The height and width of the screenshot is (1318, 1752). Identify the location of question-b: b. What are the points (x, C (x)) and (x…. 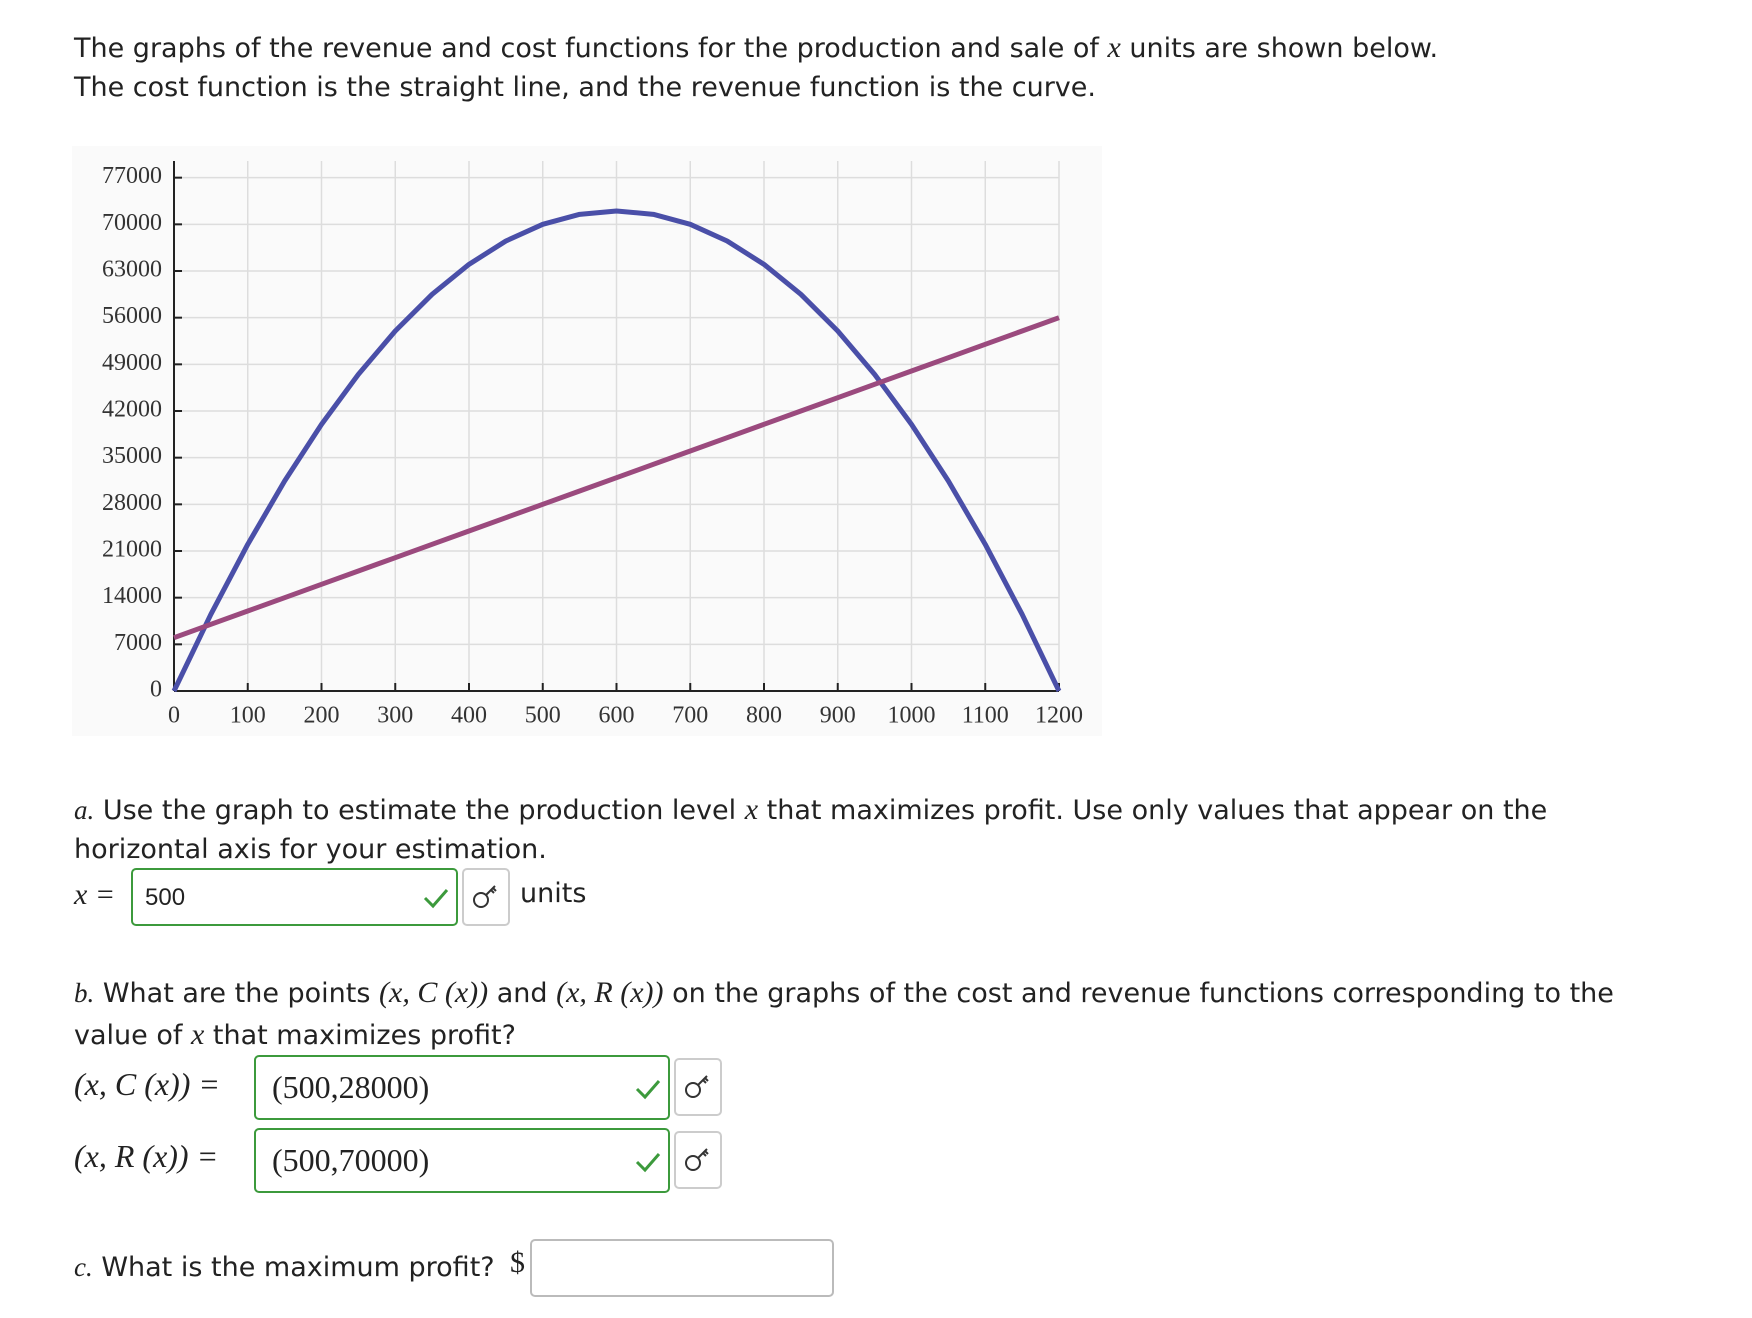
(874, 1014).